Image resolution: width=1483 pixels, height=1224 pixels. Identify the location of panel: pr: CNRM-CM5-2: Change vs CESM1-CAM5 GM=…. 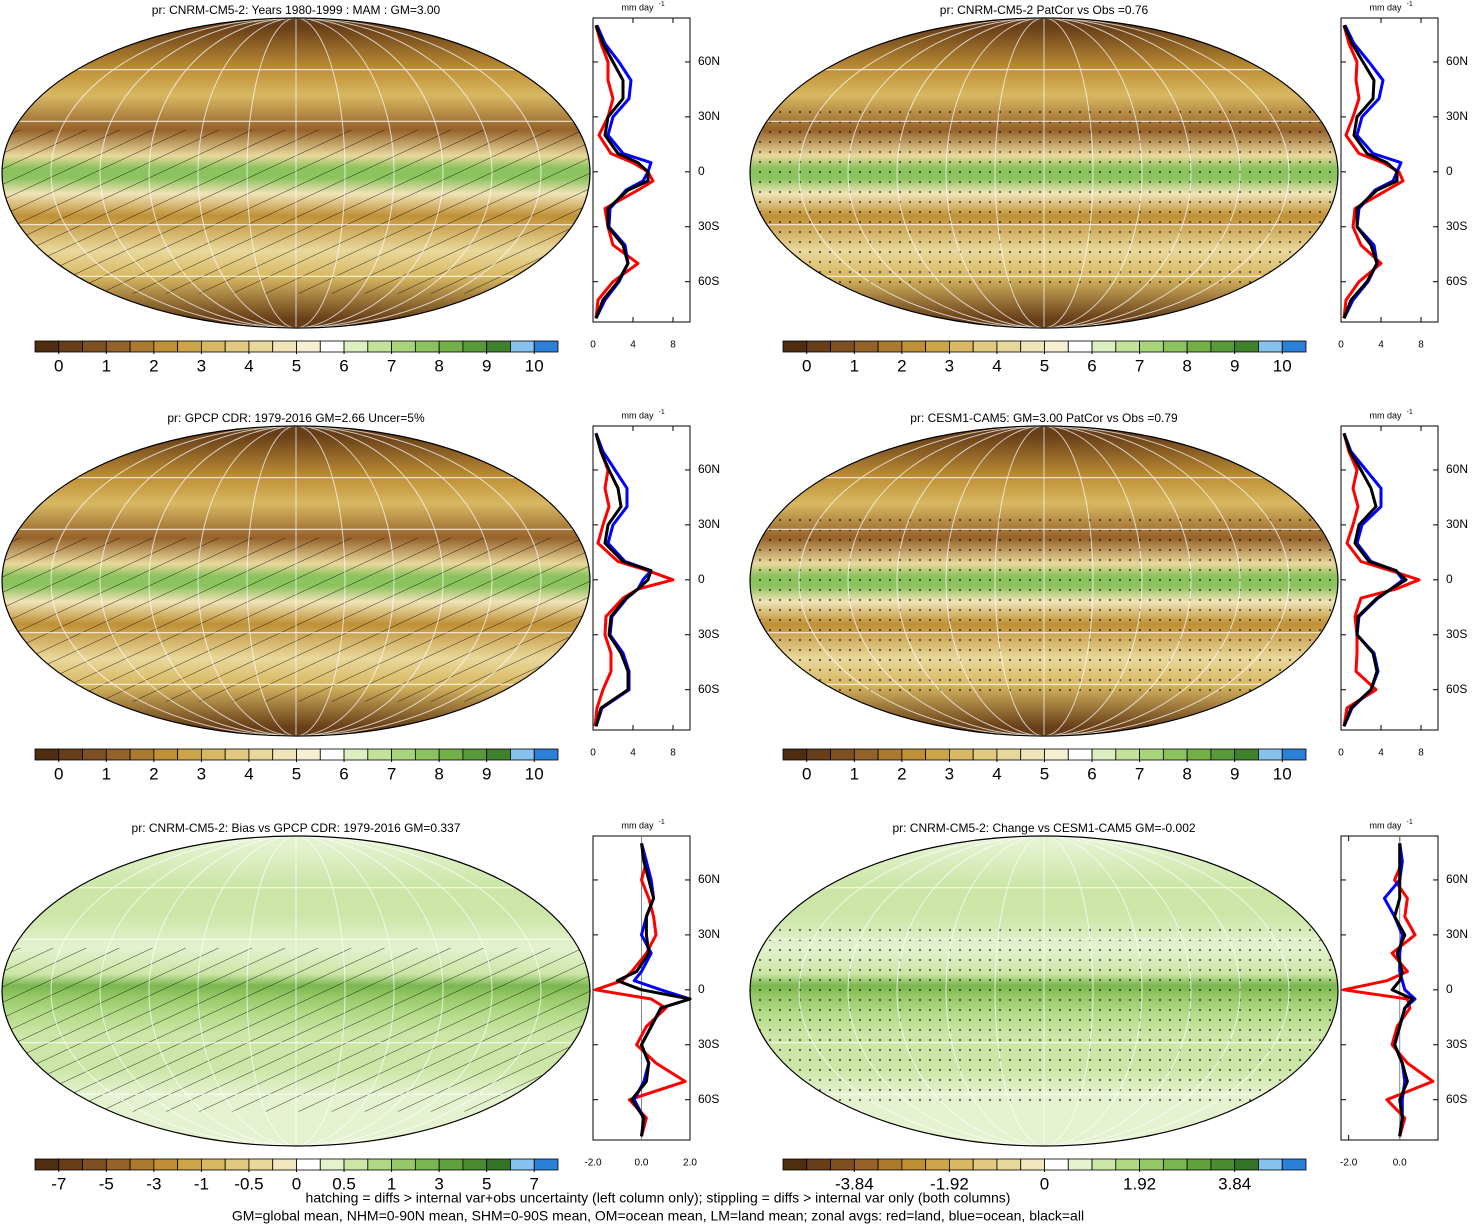
(1108, 1006).